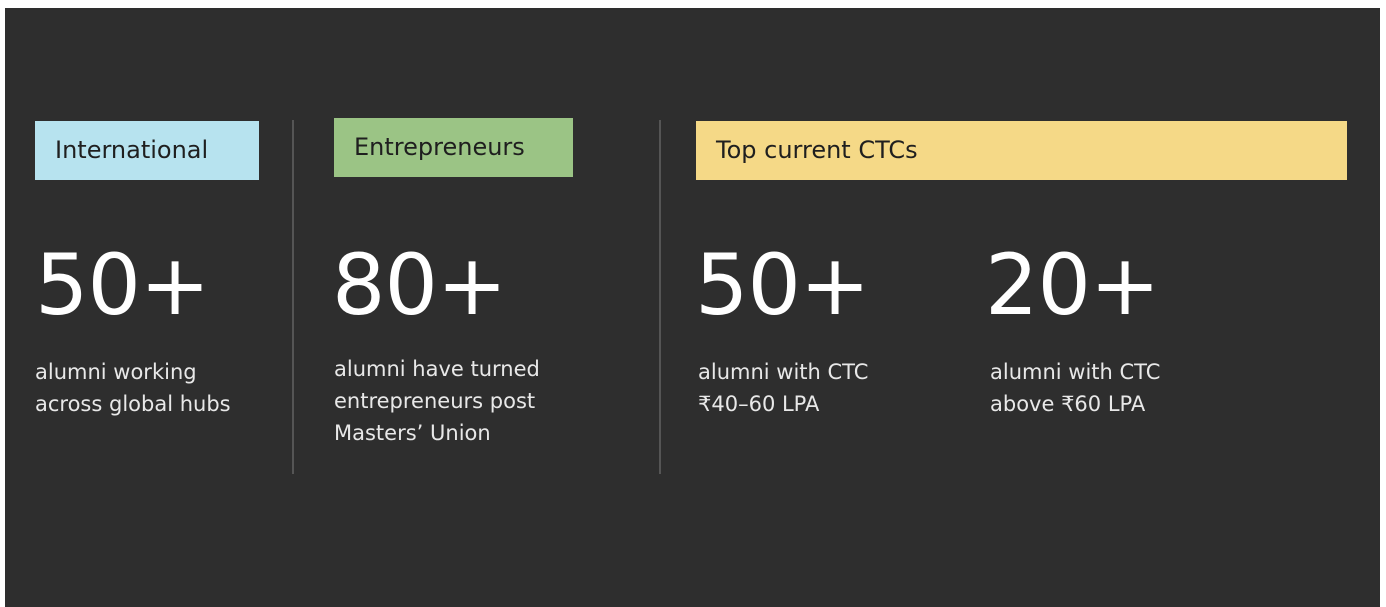  I want to click on stat-text: alumni working across global hubs, so click(133, 388).